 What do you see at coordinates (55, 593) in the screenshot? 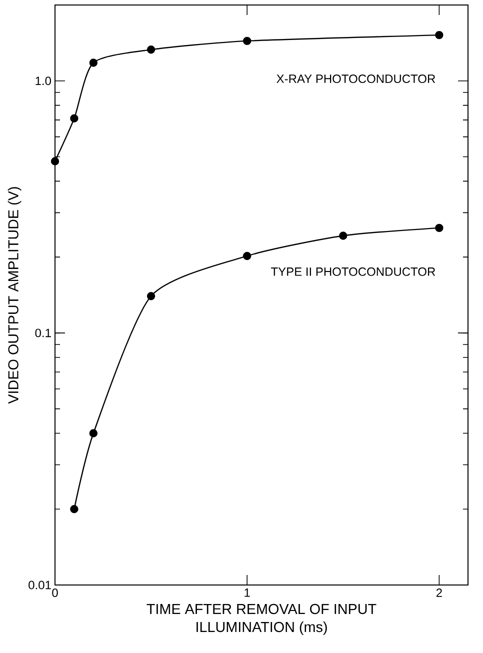
I see `x-tick-label: 0` at bounding box center [55, 593].